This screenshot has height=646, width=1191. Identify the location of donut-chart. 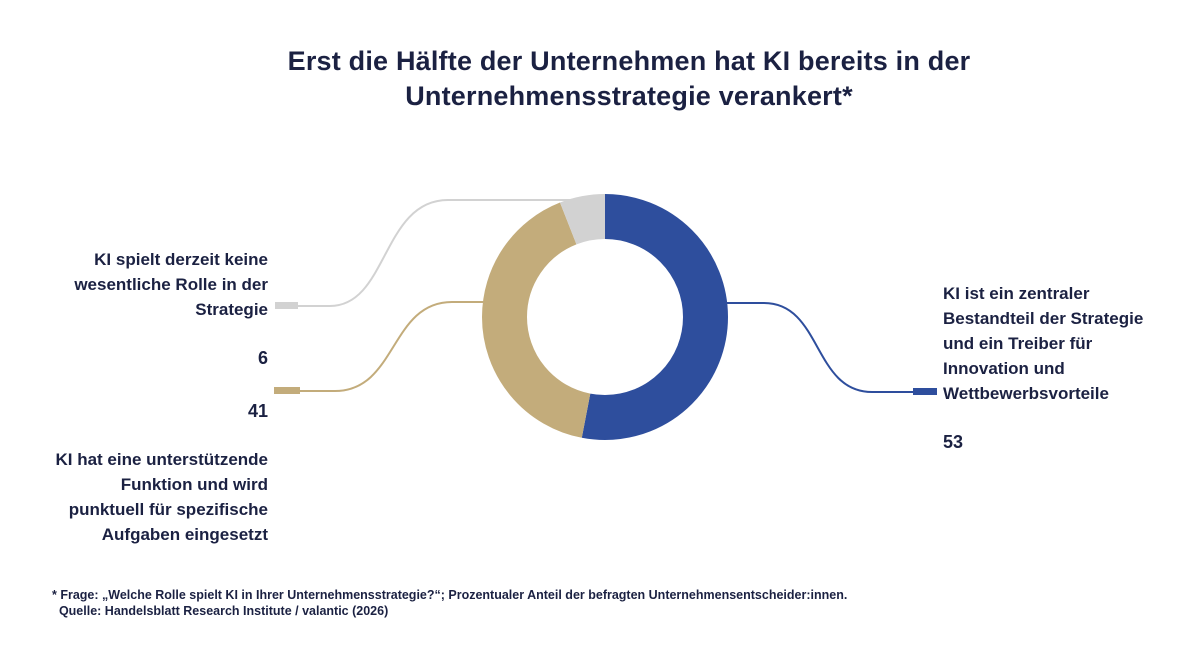
(605, 317).